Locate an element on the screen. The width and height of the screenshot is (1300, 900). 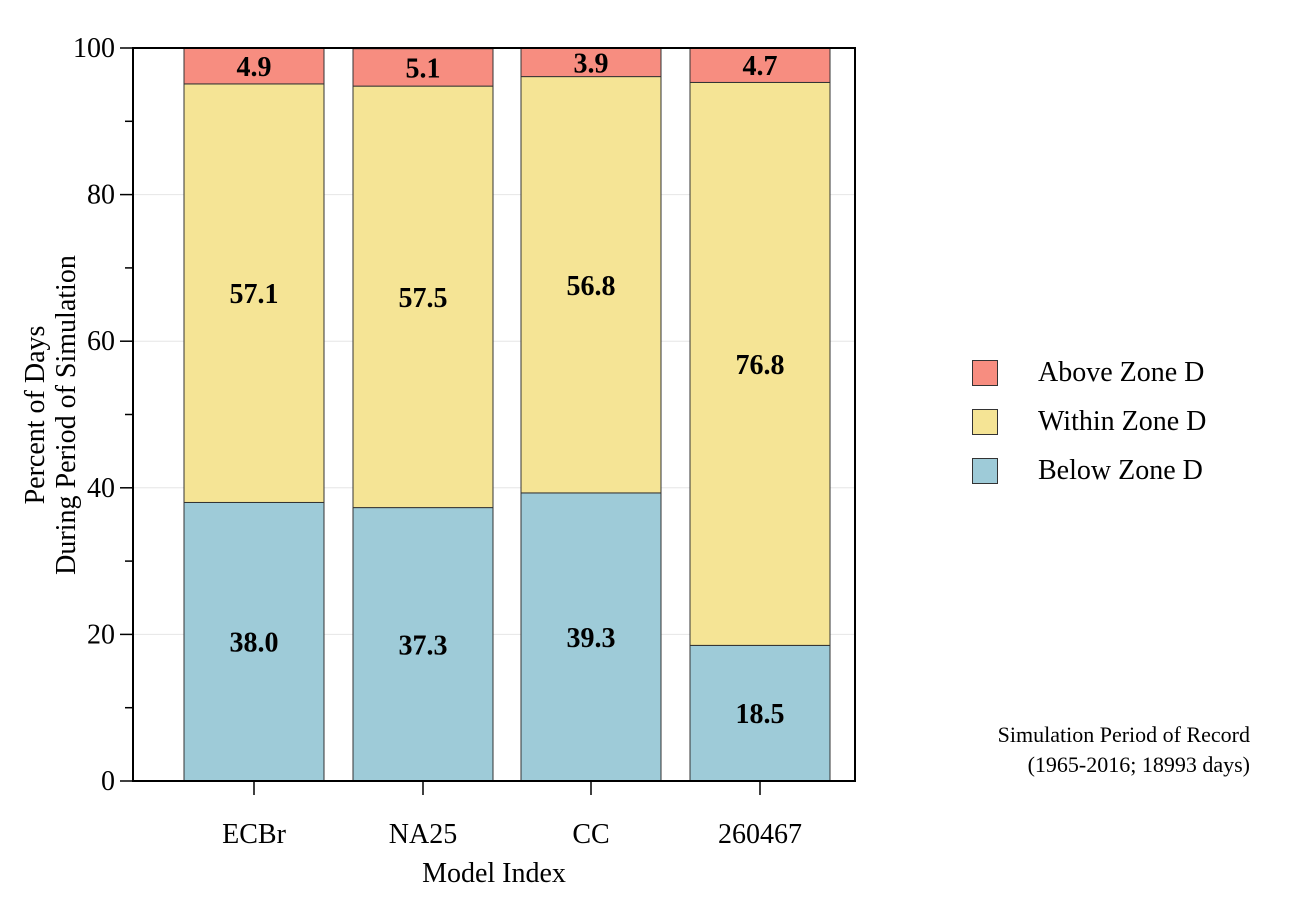
bar-CC-within-zone-d is located at coordinates (591, 285).